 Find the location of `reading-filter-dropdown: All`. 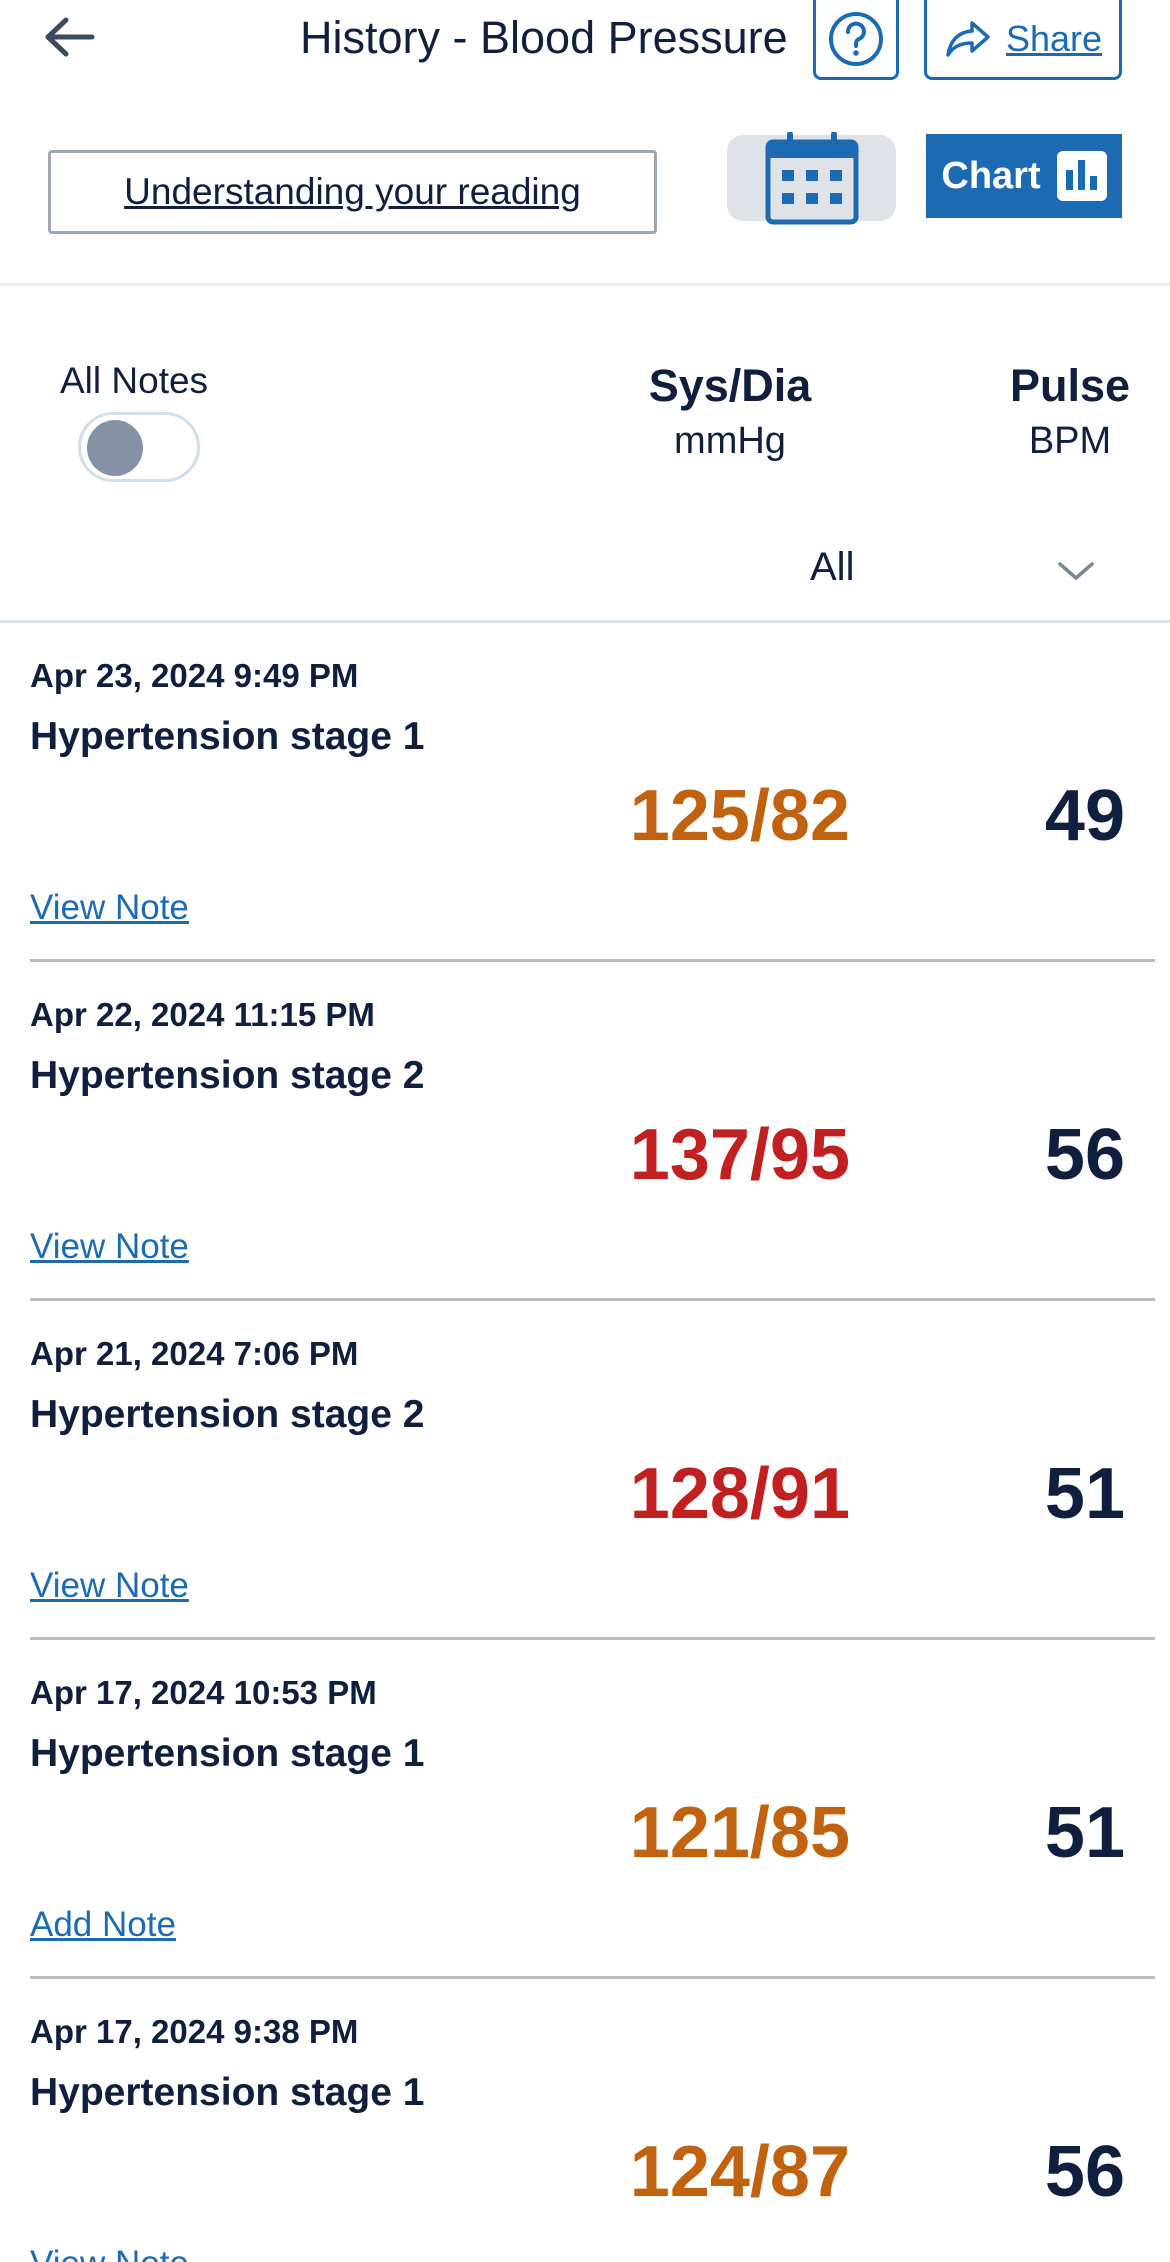

reading-filter-dropdown: All is located at coordinates (910, 575).